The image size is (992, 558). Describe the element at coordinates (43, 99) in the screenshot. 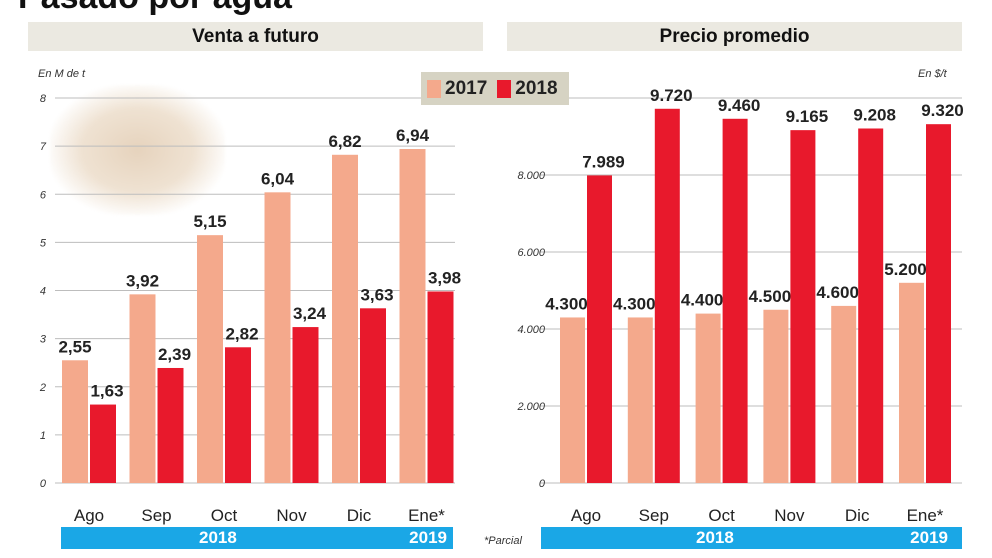

I see `y-tick-label: 8` at that location.